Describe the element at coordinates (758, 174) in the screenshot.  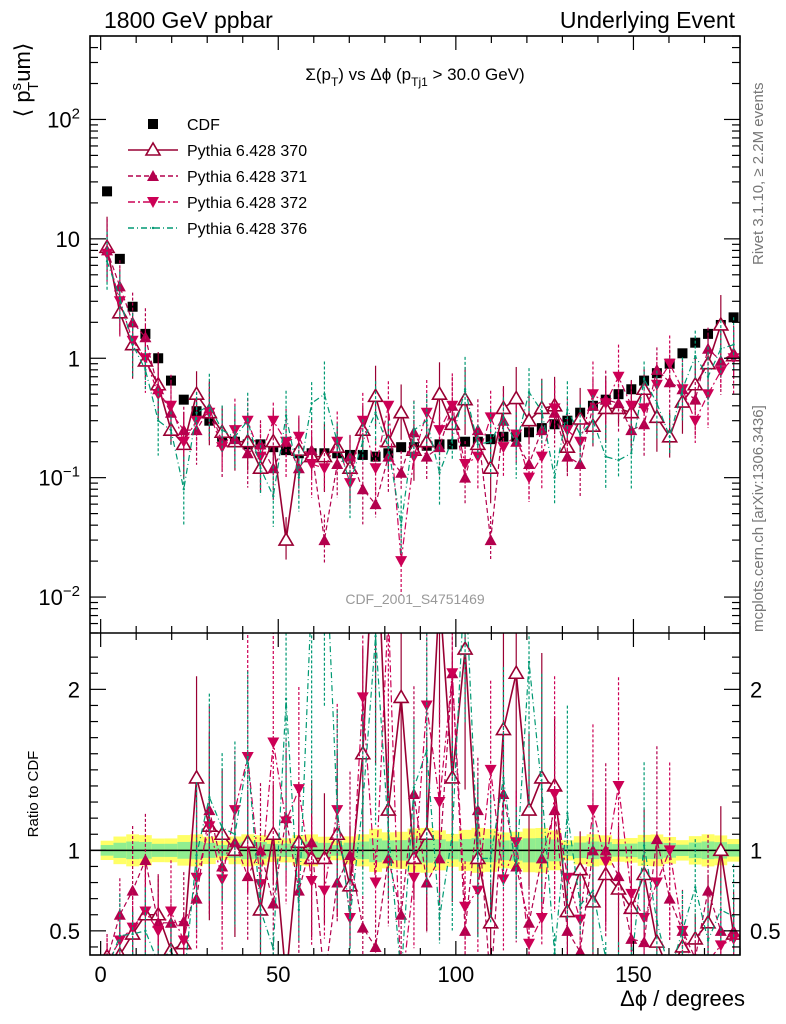
I see `side-label-rivet: Rivet 3.1.10, ≥ 2.2M events` at that location.